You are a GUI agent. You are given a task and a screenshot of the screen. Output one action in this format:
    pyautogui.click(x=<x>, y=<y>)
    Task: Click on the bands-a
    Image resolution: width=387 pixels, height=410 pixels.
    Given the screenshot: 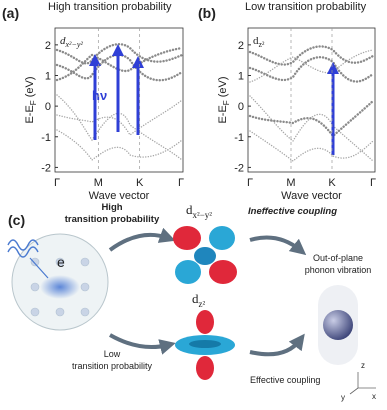 What is the action you would take?
    pyautogui.click(x=119, y=102)
    